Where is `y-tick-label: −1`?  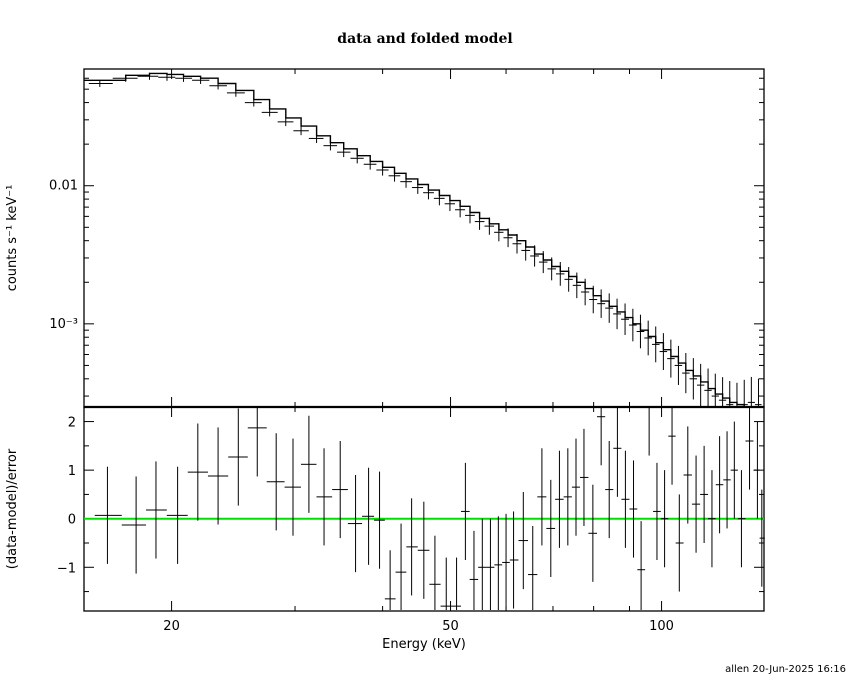 y-tick-label: −1 is located at coordinates (66, 568).